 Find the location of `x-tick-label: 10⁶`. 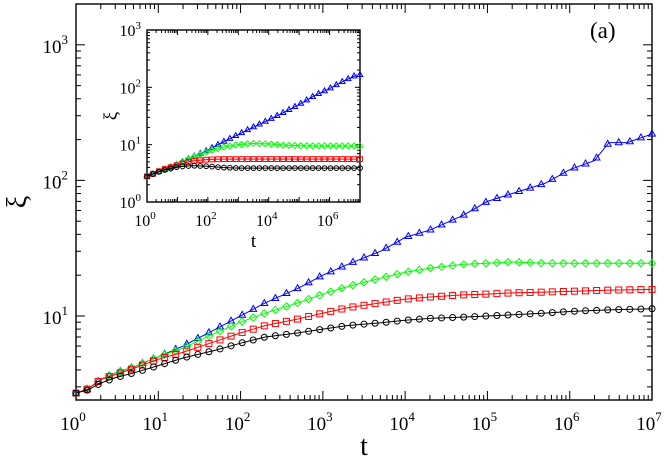

x-tick-label: 10⁶ is located at coordinates (328, 220).